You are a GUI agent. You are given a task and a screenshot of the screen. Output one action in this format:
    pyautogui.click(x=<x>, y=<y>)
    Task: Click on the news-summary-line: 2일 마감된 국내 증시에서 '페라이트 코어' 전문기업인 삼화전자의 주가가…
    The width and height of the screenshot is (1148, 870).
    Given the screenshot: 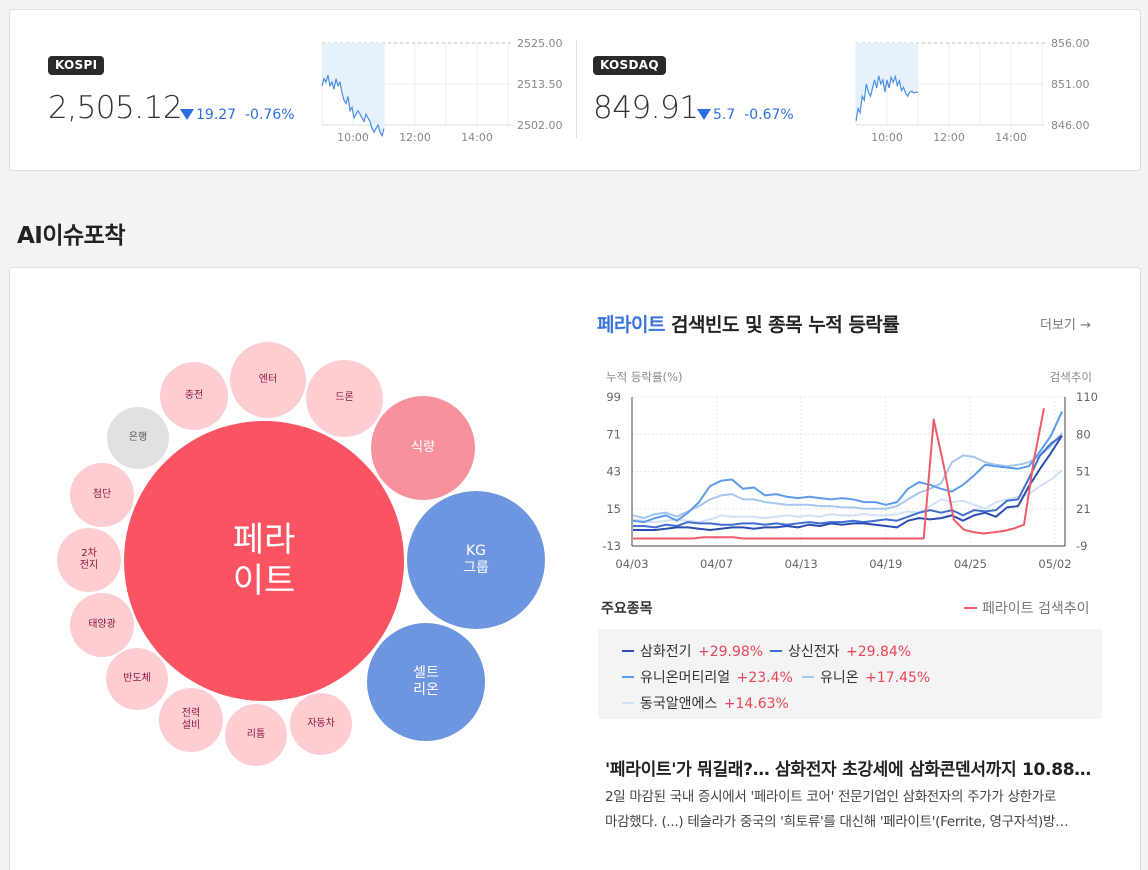 What is the action you would take?
    pyautogui.click(x=830, y=797)
    